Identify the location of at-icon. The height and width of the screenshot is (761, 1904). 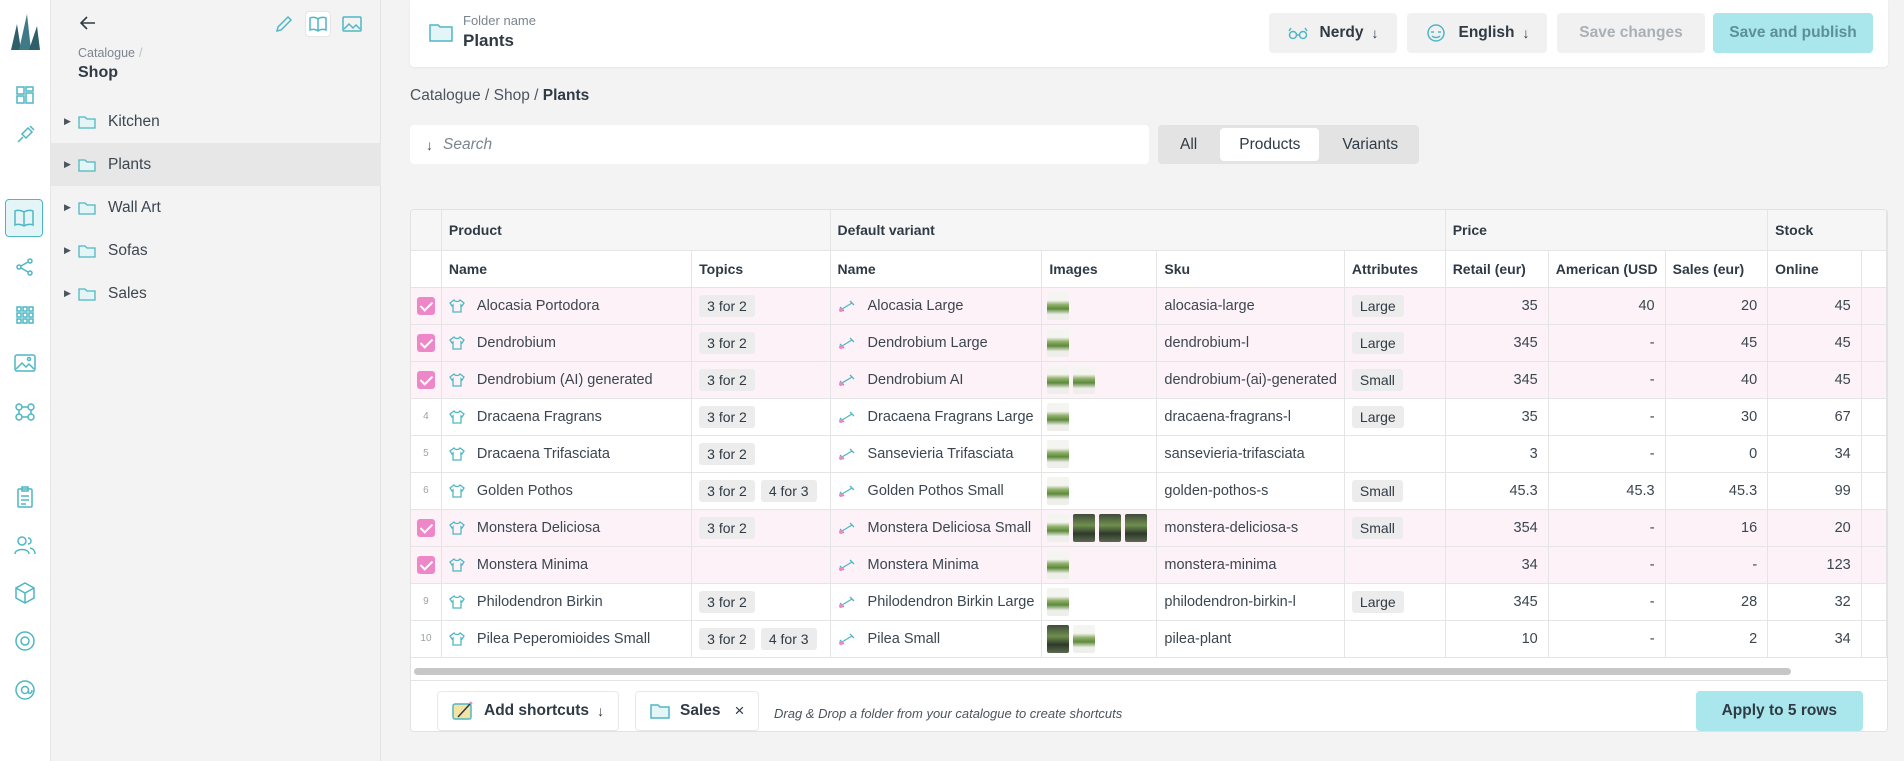
(25, 690).